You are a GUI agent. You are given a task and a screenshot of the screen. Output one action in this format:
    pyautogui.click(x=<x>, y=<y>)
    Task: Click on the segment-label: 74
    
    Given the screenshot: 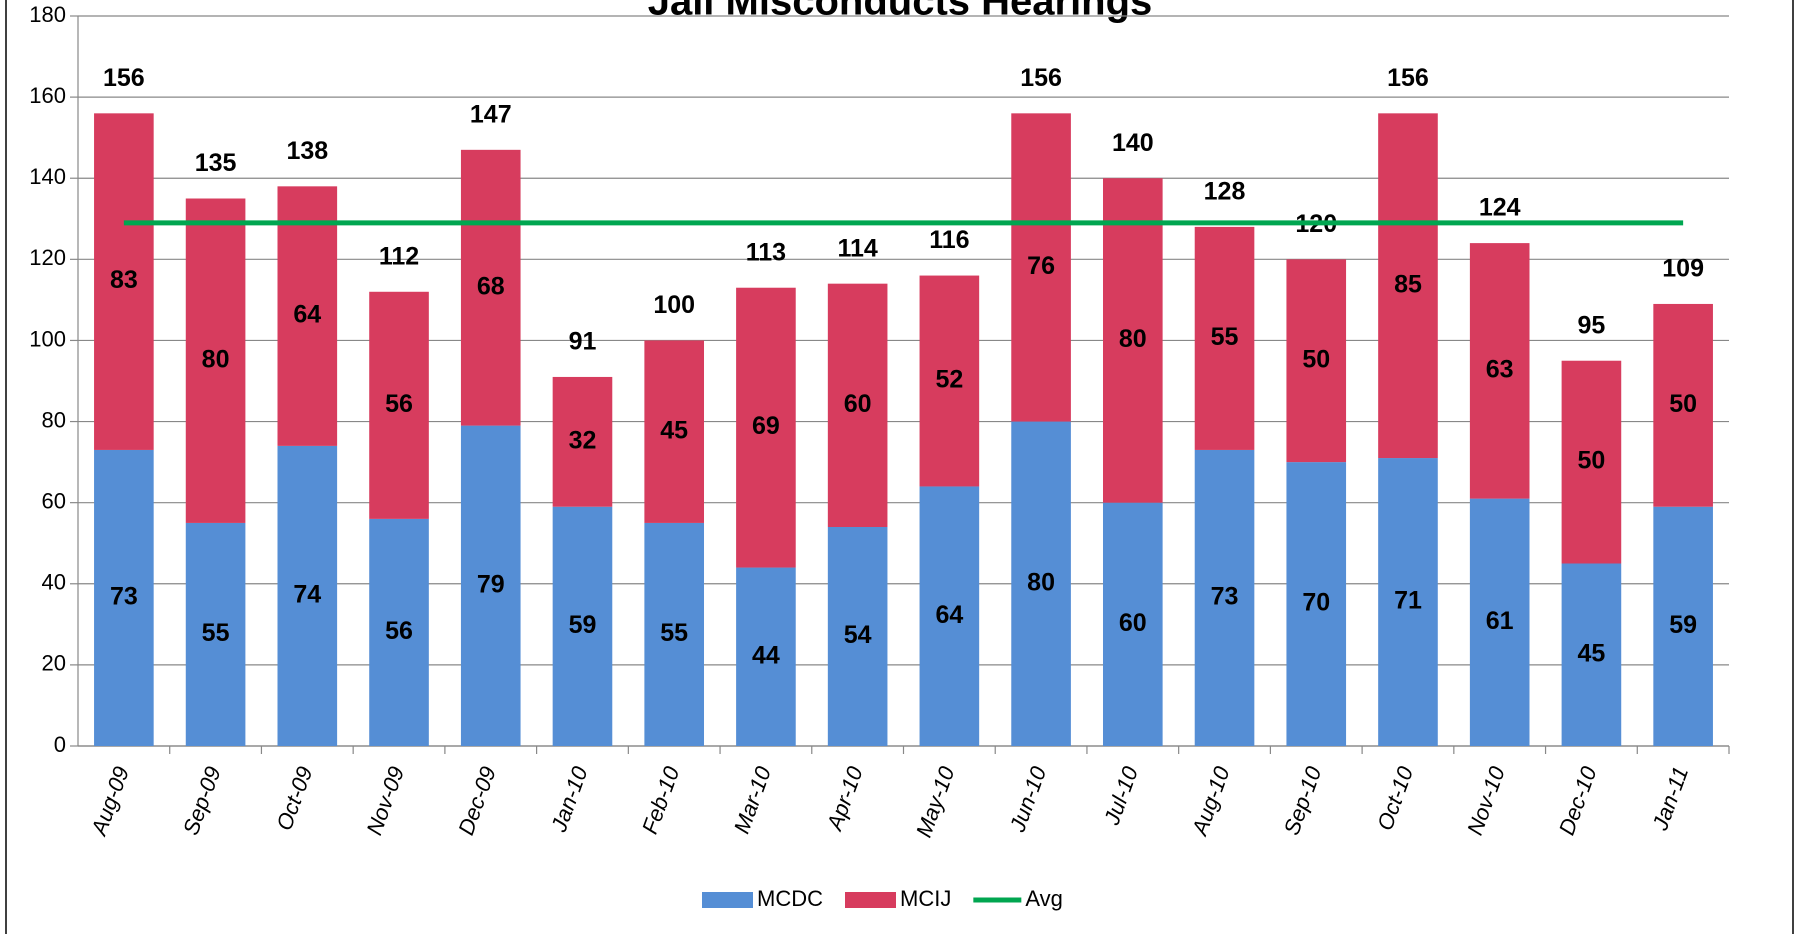 What is the action you would take?
    pyautogui.click(x=307, y=595)
    